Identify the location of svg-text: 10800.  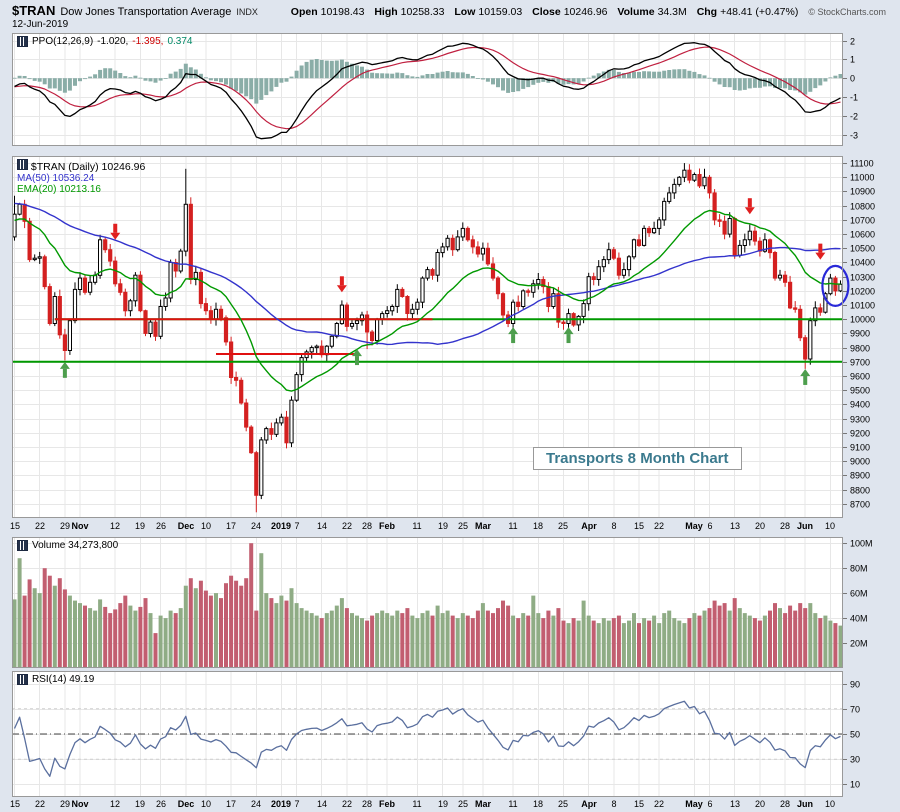
(862, 207).